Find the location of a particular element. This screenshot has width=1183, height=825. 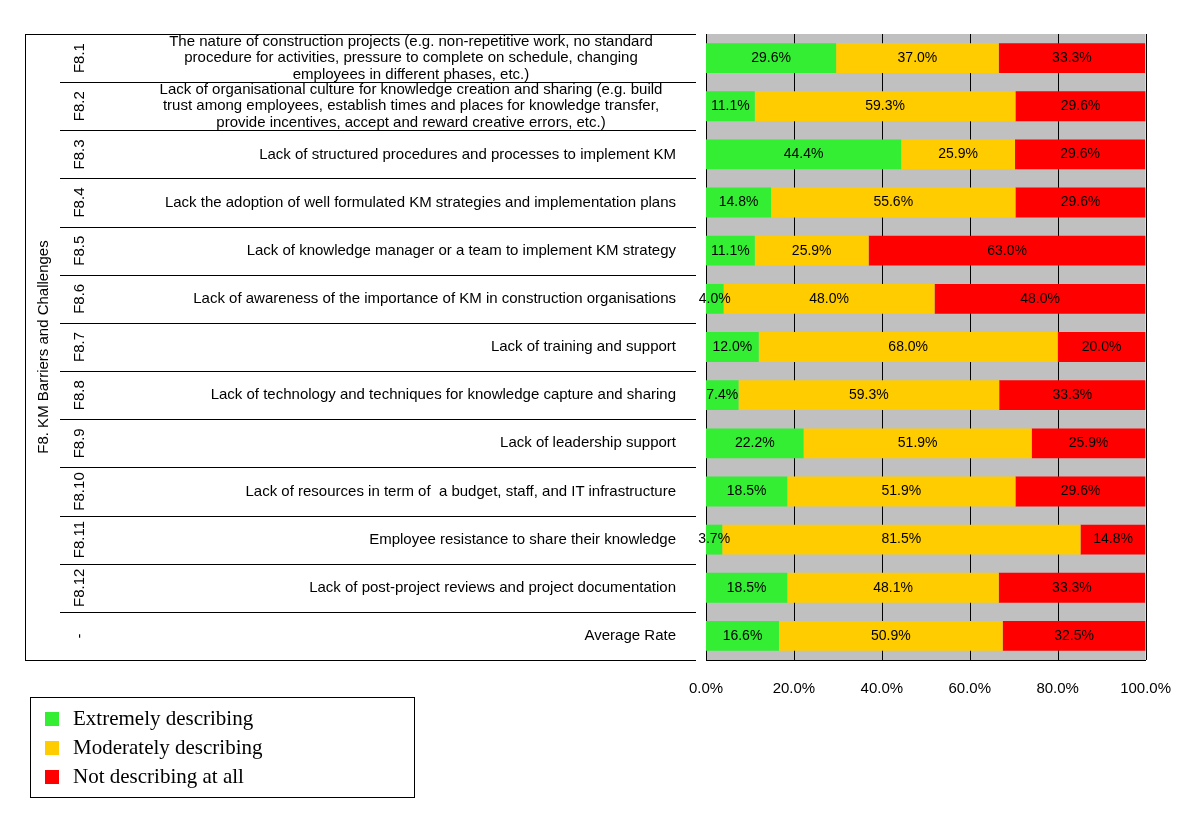

data-label: 68.0% is located at coordinates (908, 345).